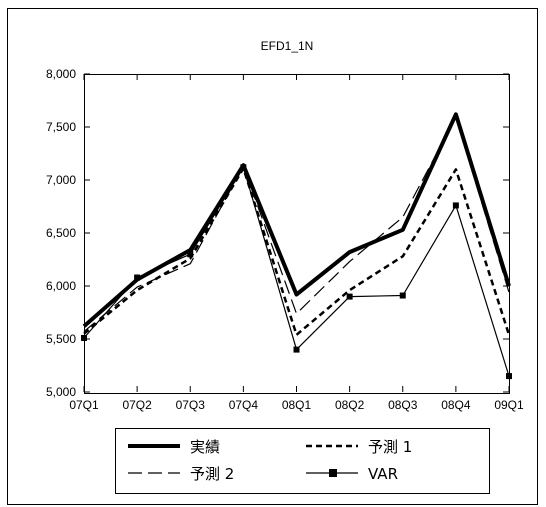 The height and width of the screenshot is (507, 546). I want to click on y-tick-label: 6,500, so click(61, 233).